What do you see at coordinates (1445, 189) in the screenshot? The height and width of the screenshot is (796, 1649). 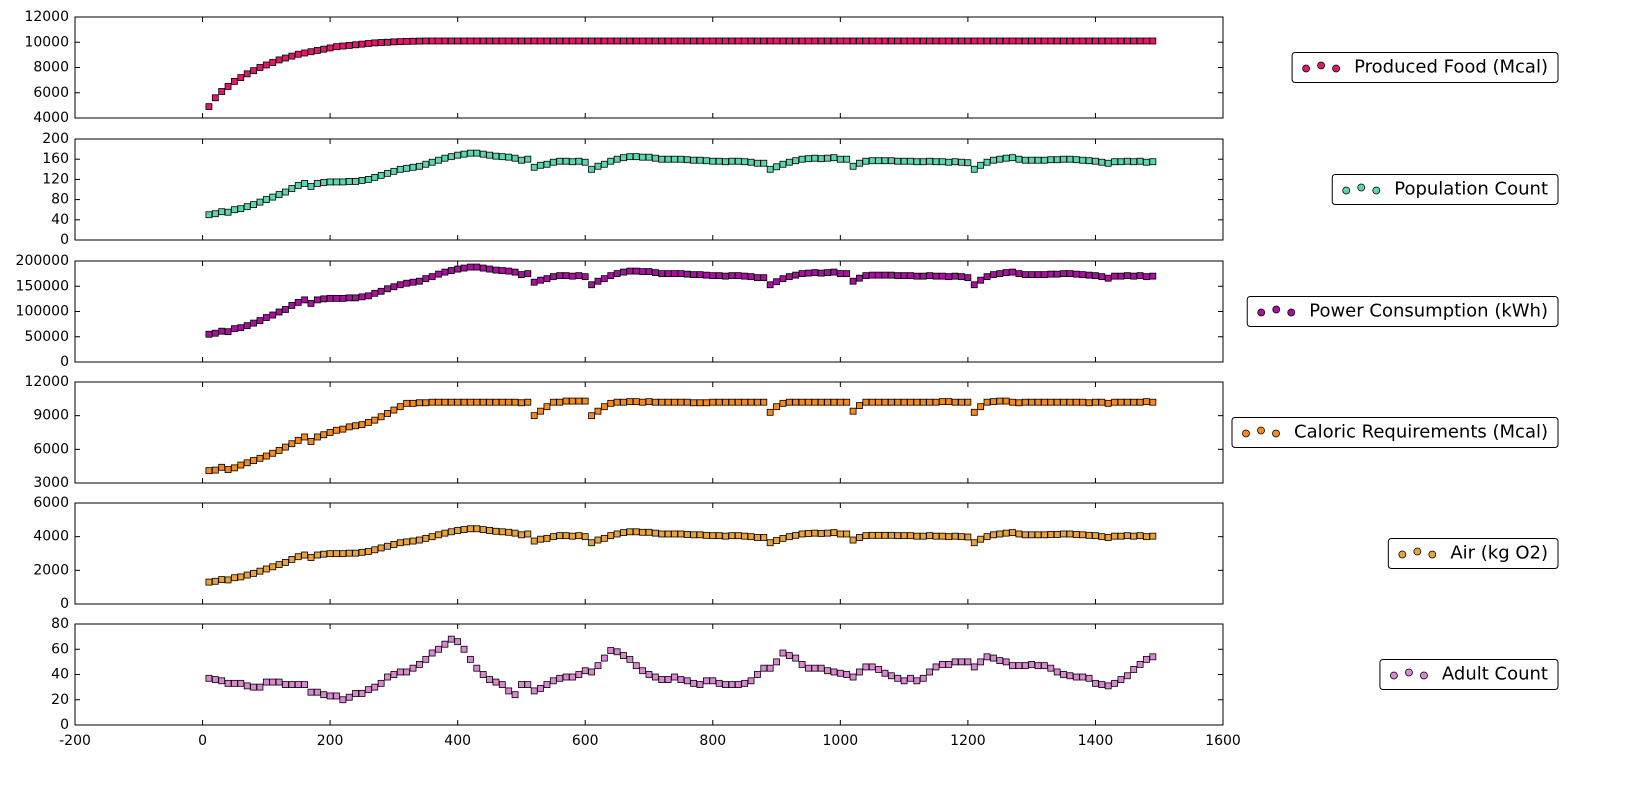 I see `legend-box` at bounding box center [1445, 189].